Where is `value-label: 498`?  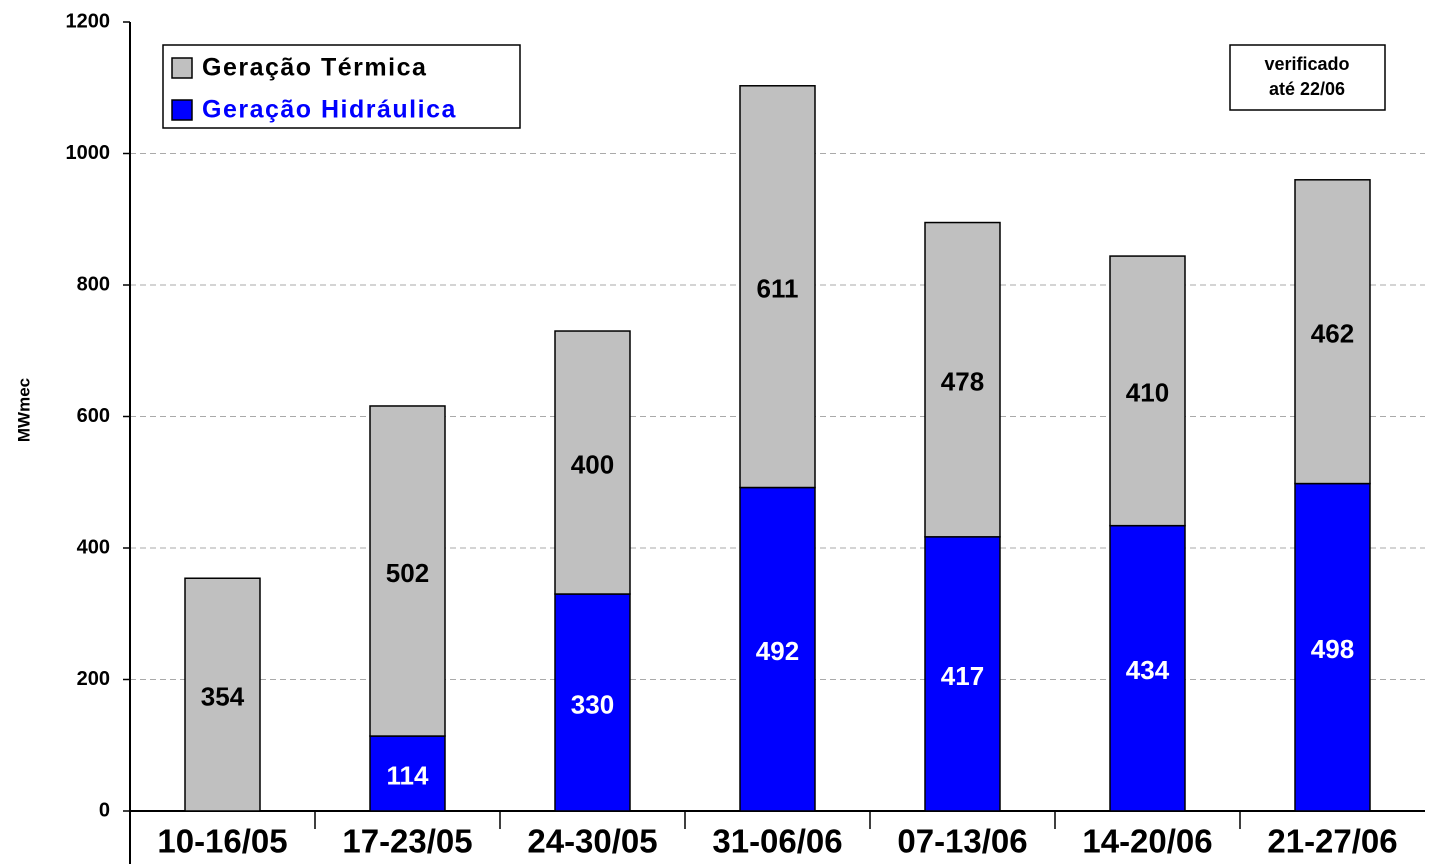 value-label: 498 is located at coordinates (1332, 649).